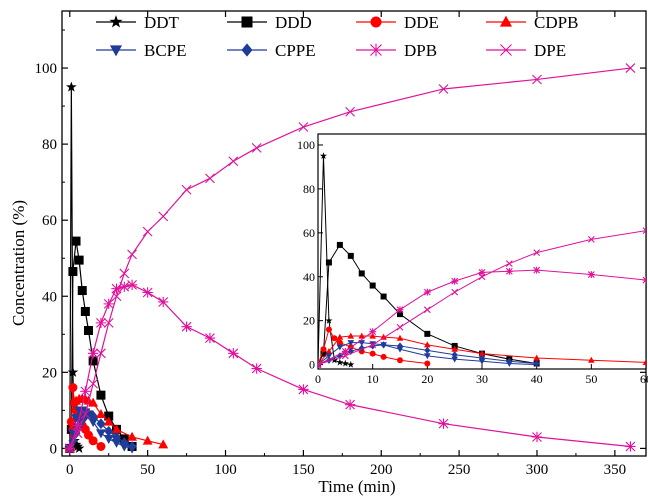 This screenshot has height=500, width=648. I want to click on legend-label: CPPE, so click(295, 50).